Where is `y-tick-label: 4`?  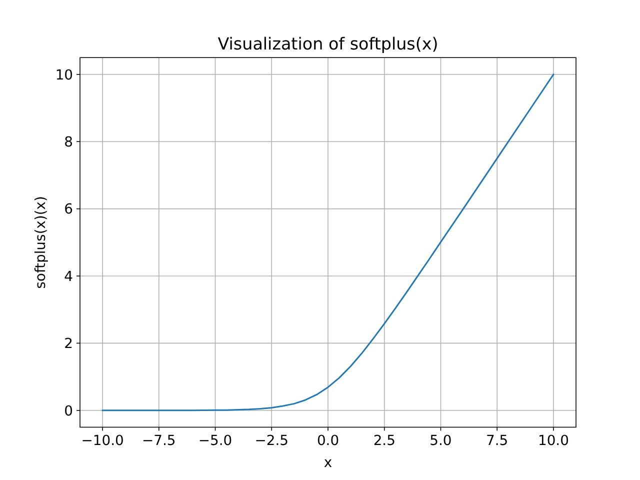
y-tick-label: 4 is located at coordinates (69, 276).